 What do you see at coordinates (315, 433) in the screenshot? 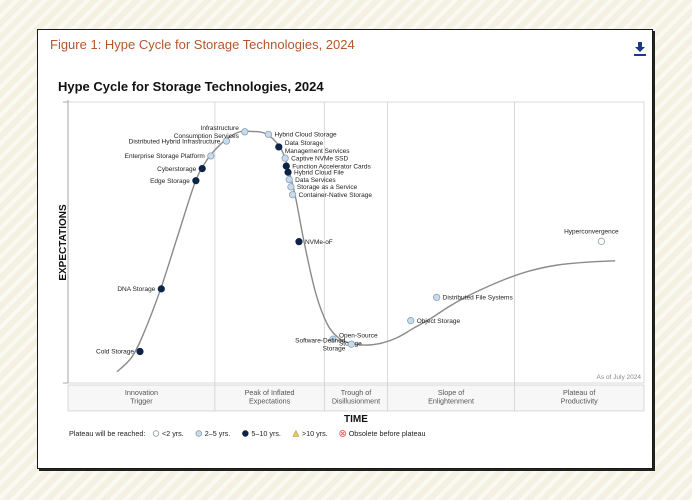
I see `legend-gt10-label: >10 yrs.` at bounding box center [315, 433].